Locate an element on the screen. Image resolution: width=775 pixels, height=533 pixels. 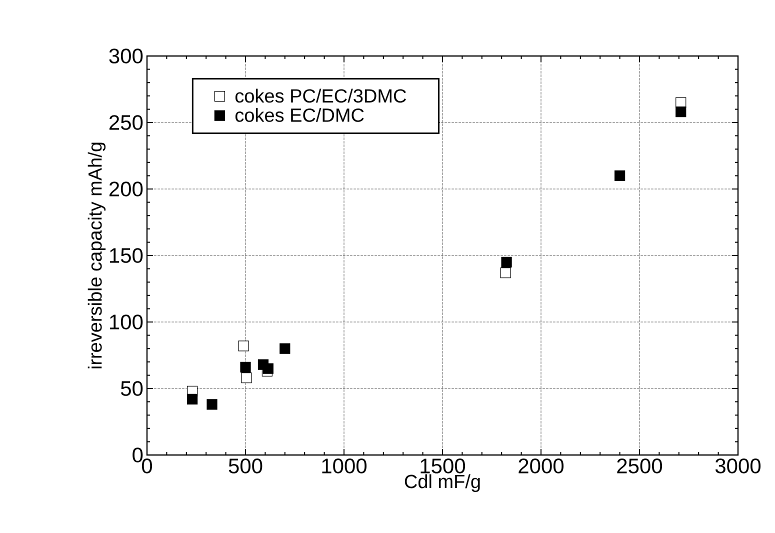
legend-label: cokes EC/DMC is located at coordinates (299, 115).